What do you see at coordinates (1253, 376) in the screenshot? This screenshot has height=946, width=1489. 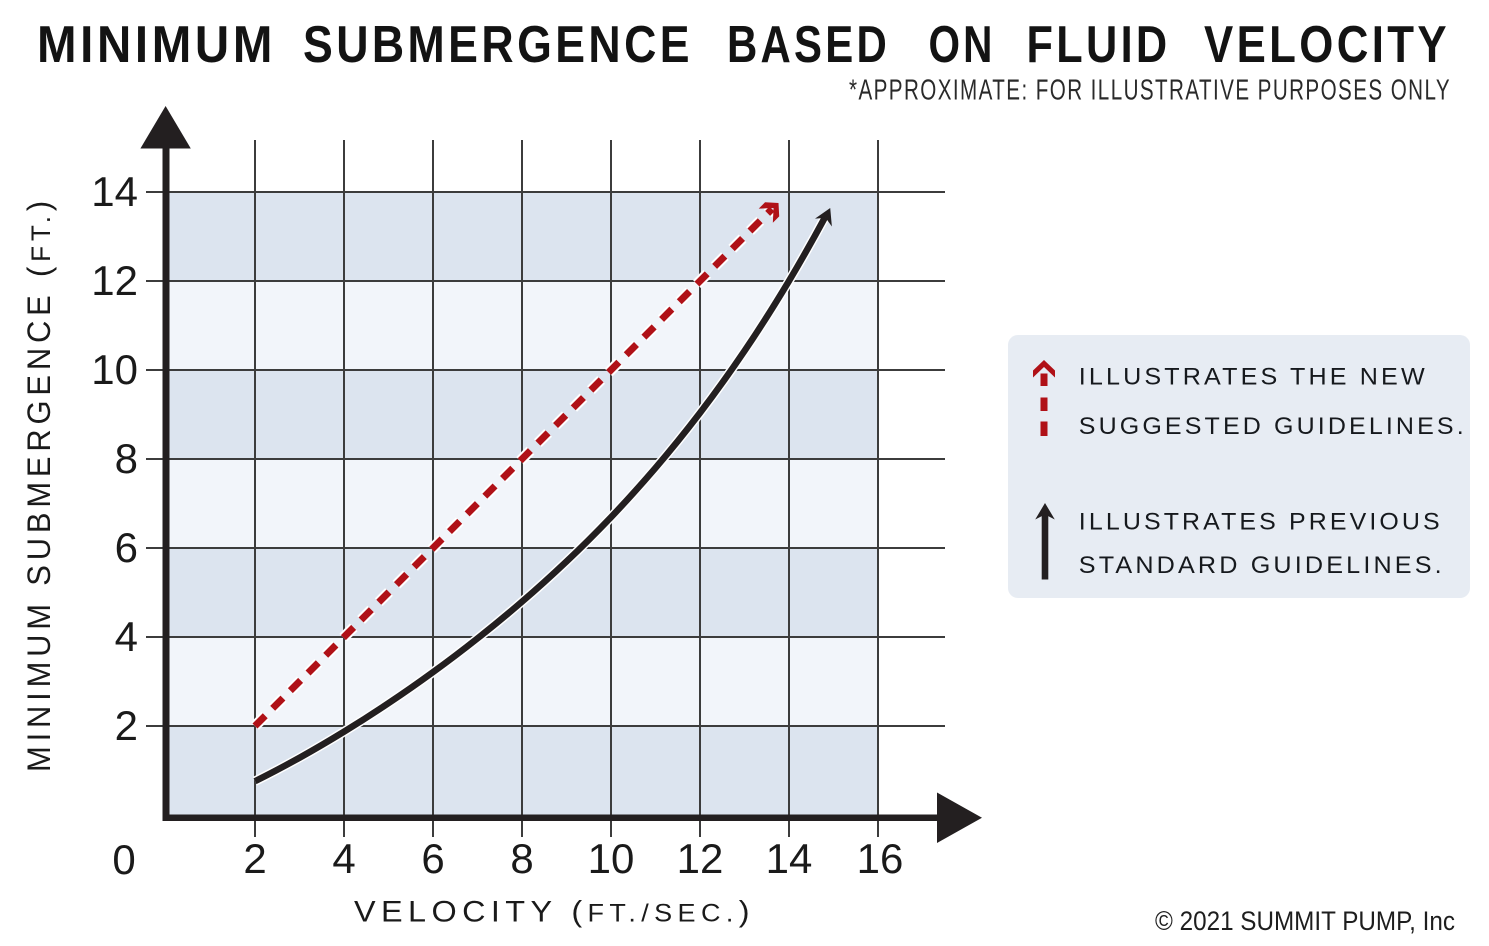 I see `svg-text: ILLUSTRATES THE NEW` at bounding box center [1253, 376].